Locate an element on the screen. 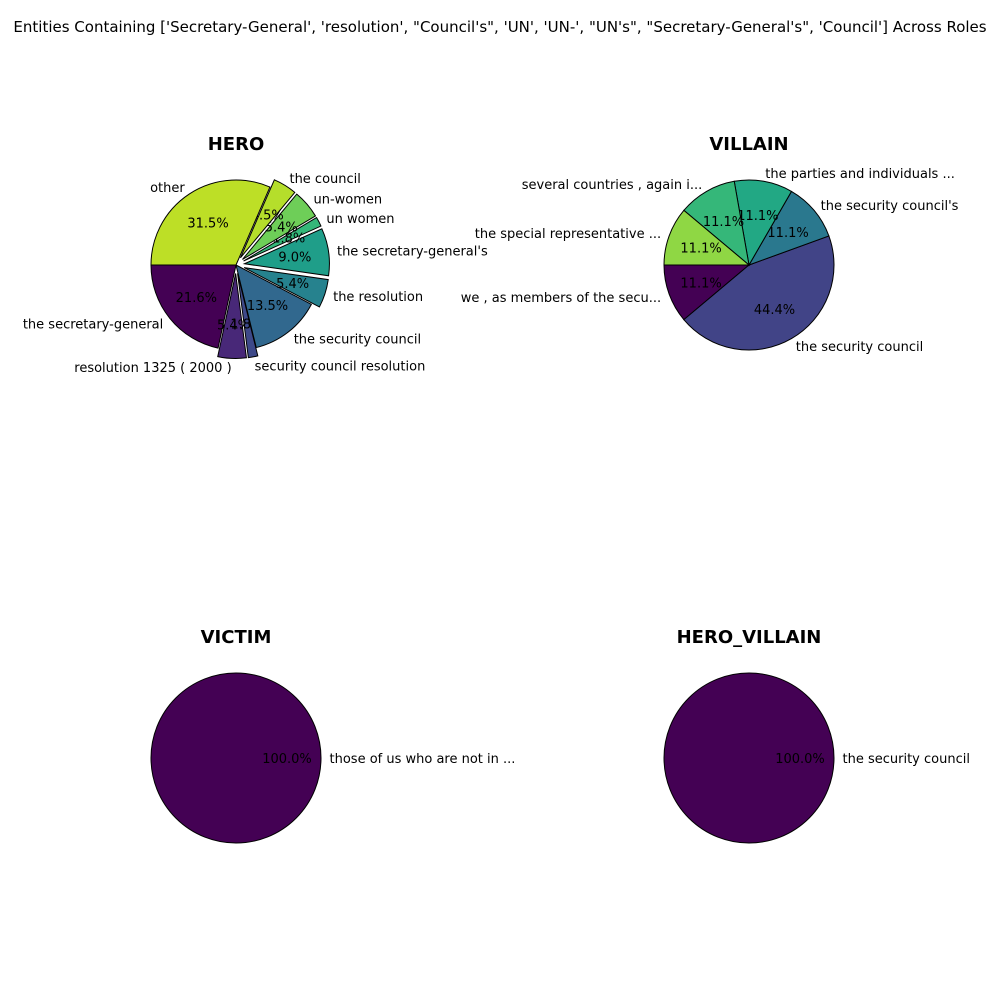  slice-other is located at coordinates (210, 222).